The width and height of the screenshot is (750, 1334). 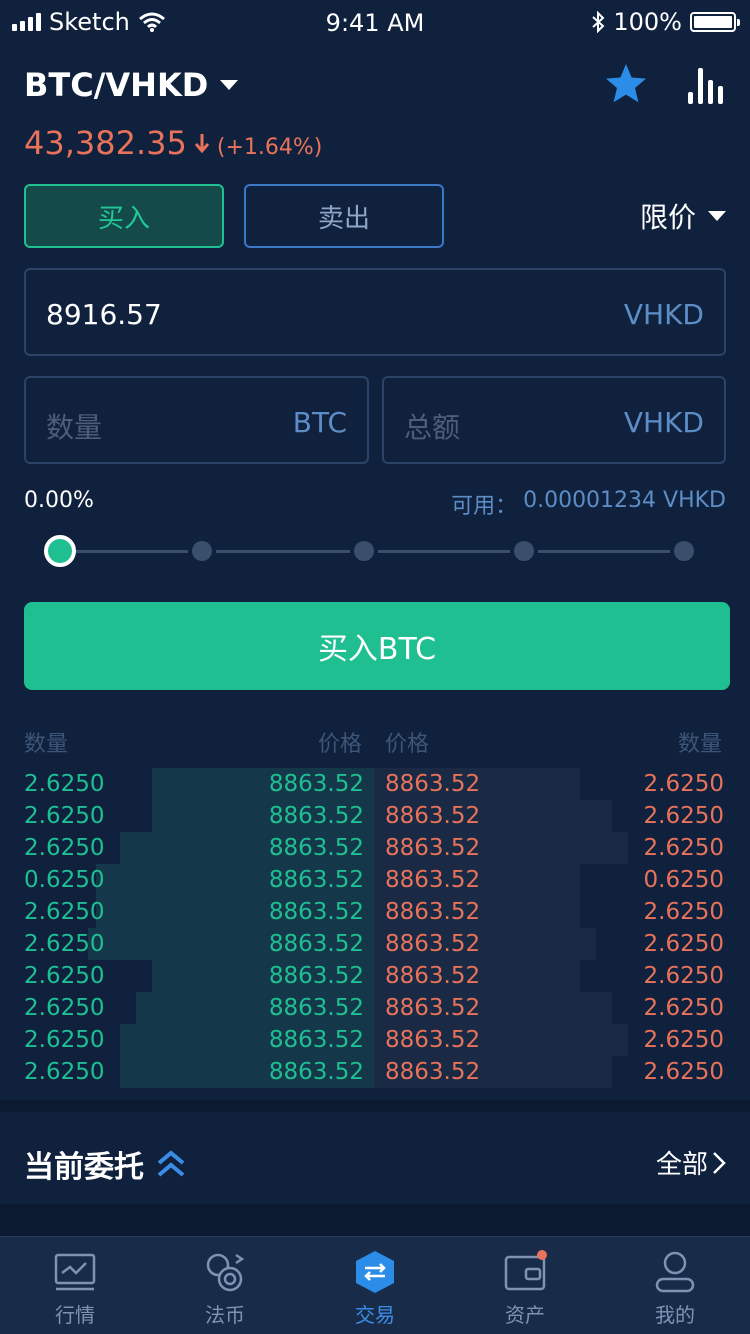 I want to click on status-bar: Sketch 9:41 AM 100%, so click(x=375, y=22).